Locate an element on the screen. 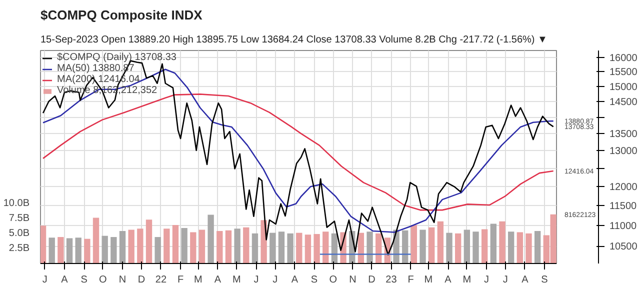 This screenshot has height=288, width=640. x-tick-label: 23 is located at coordinates (392, 280).